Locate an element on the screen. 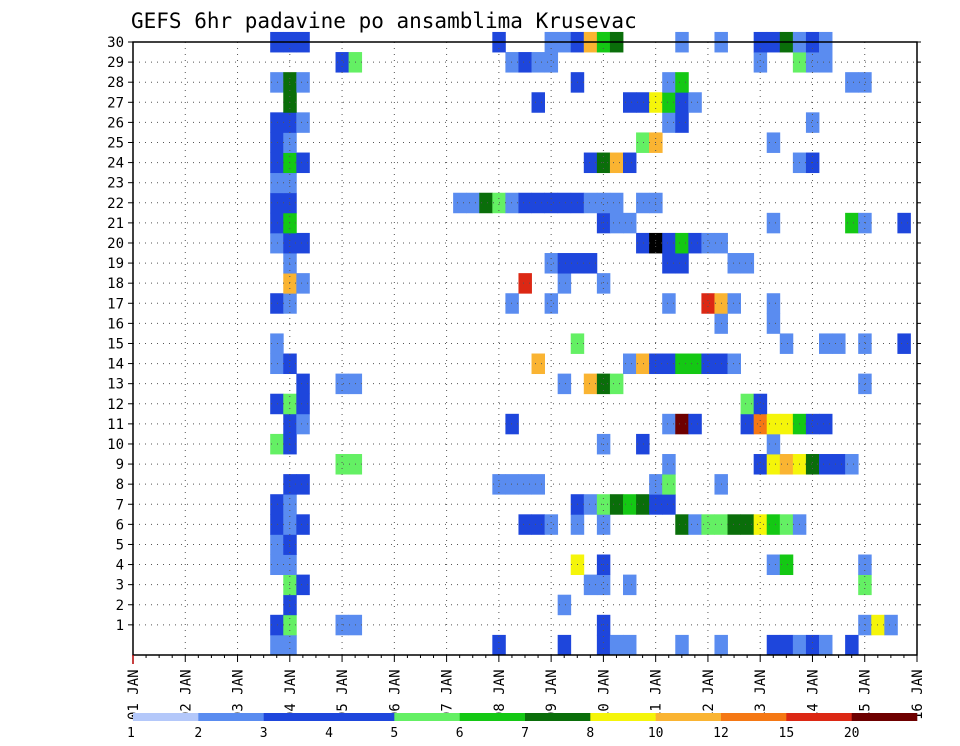 The width and height of the screenshot is (960, 746). y-tick-label: 10 is located at coordinates (115, 445).